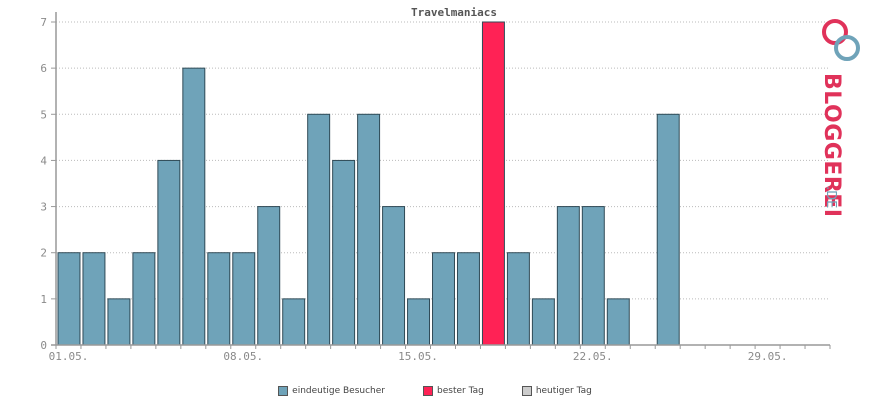  What do you see at coordinates (841, 40) in the screenshot?
I see `speech-bubbles-icon` at bounding box center [841, 40].